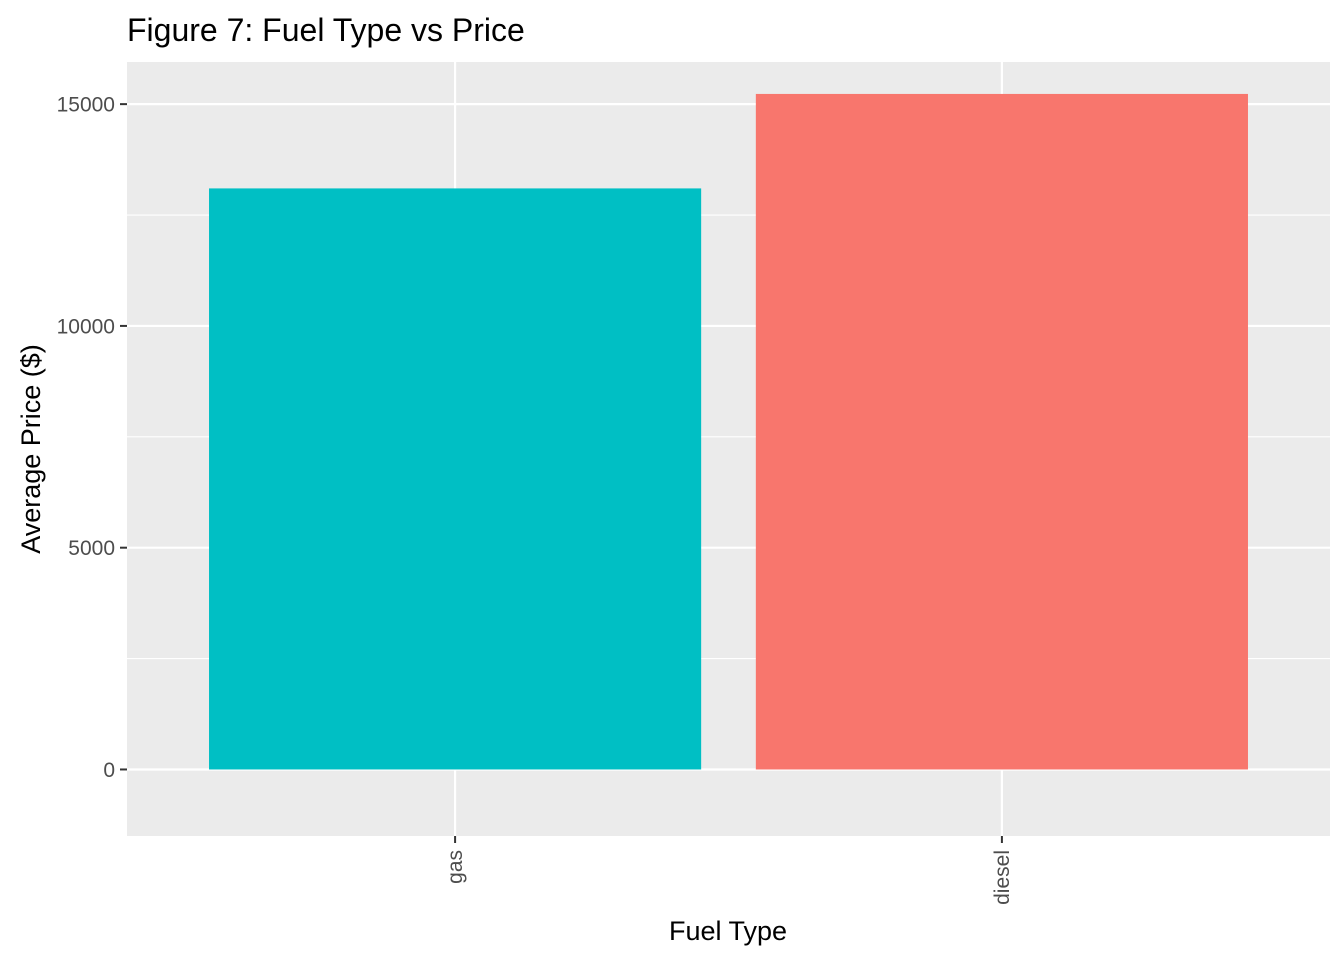 The image size is (1344, 960). I want to click on y-tick-label: 10000, so click(86, 326).